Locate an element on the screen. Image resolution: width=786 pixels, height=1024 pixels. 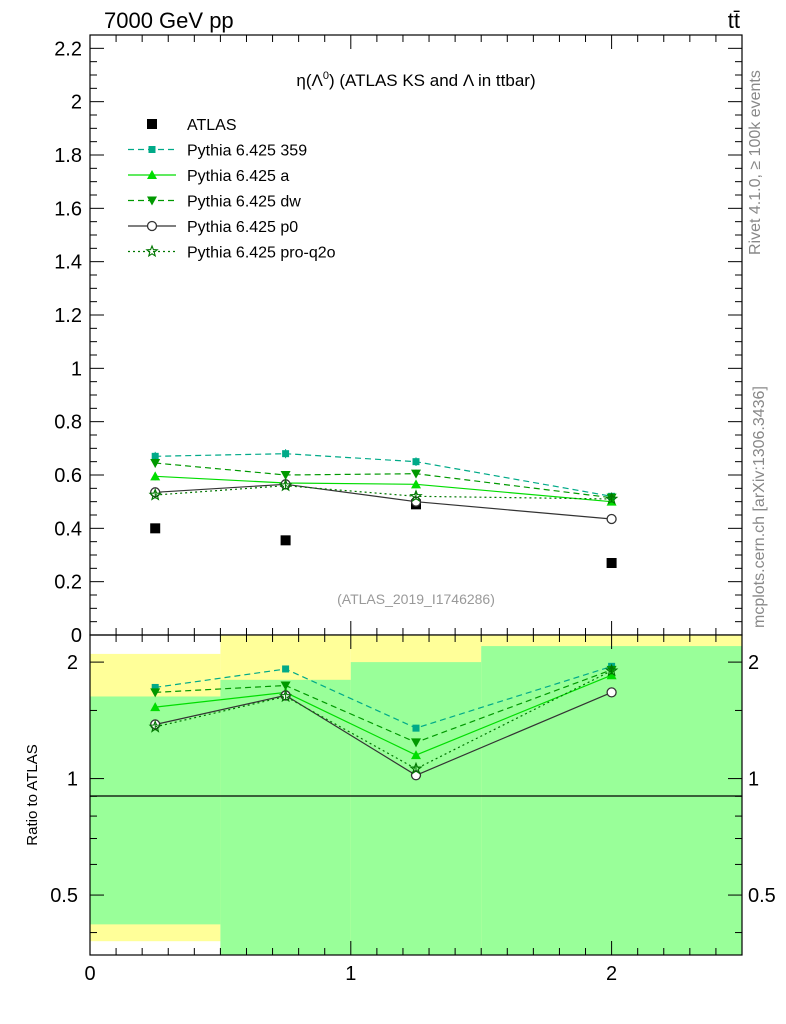
main-line-pythia-6-425-pro-q2o is located at coordinates (383, 492).